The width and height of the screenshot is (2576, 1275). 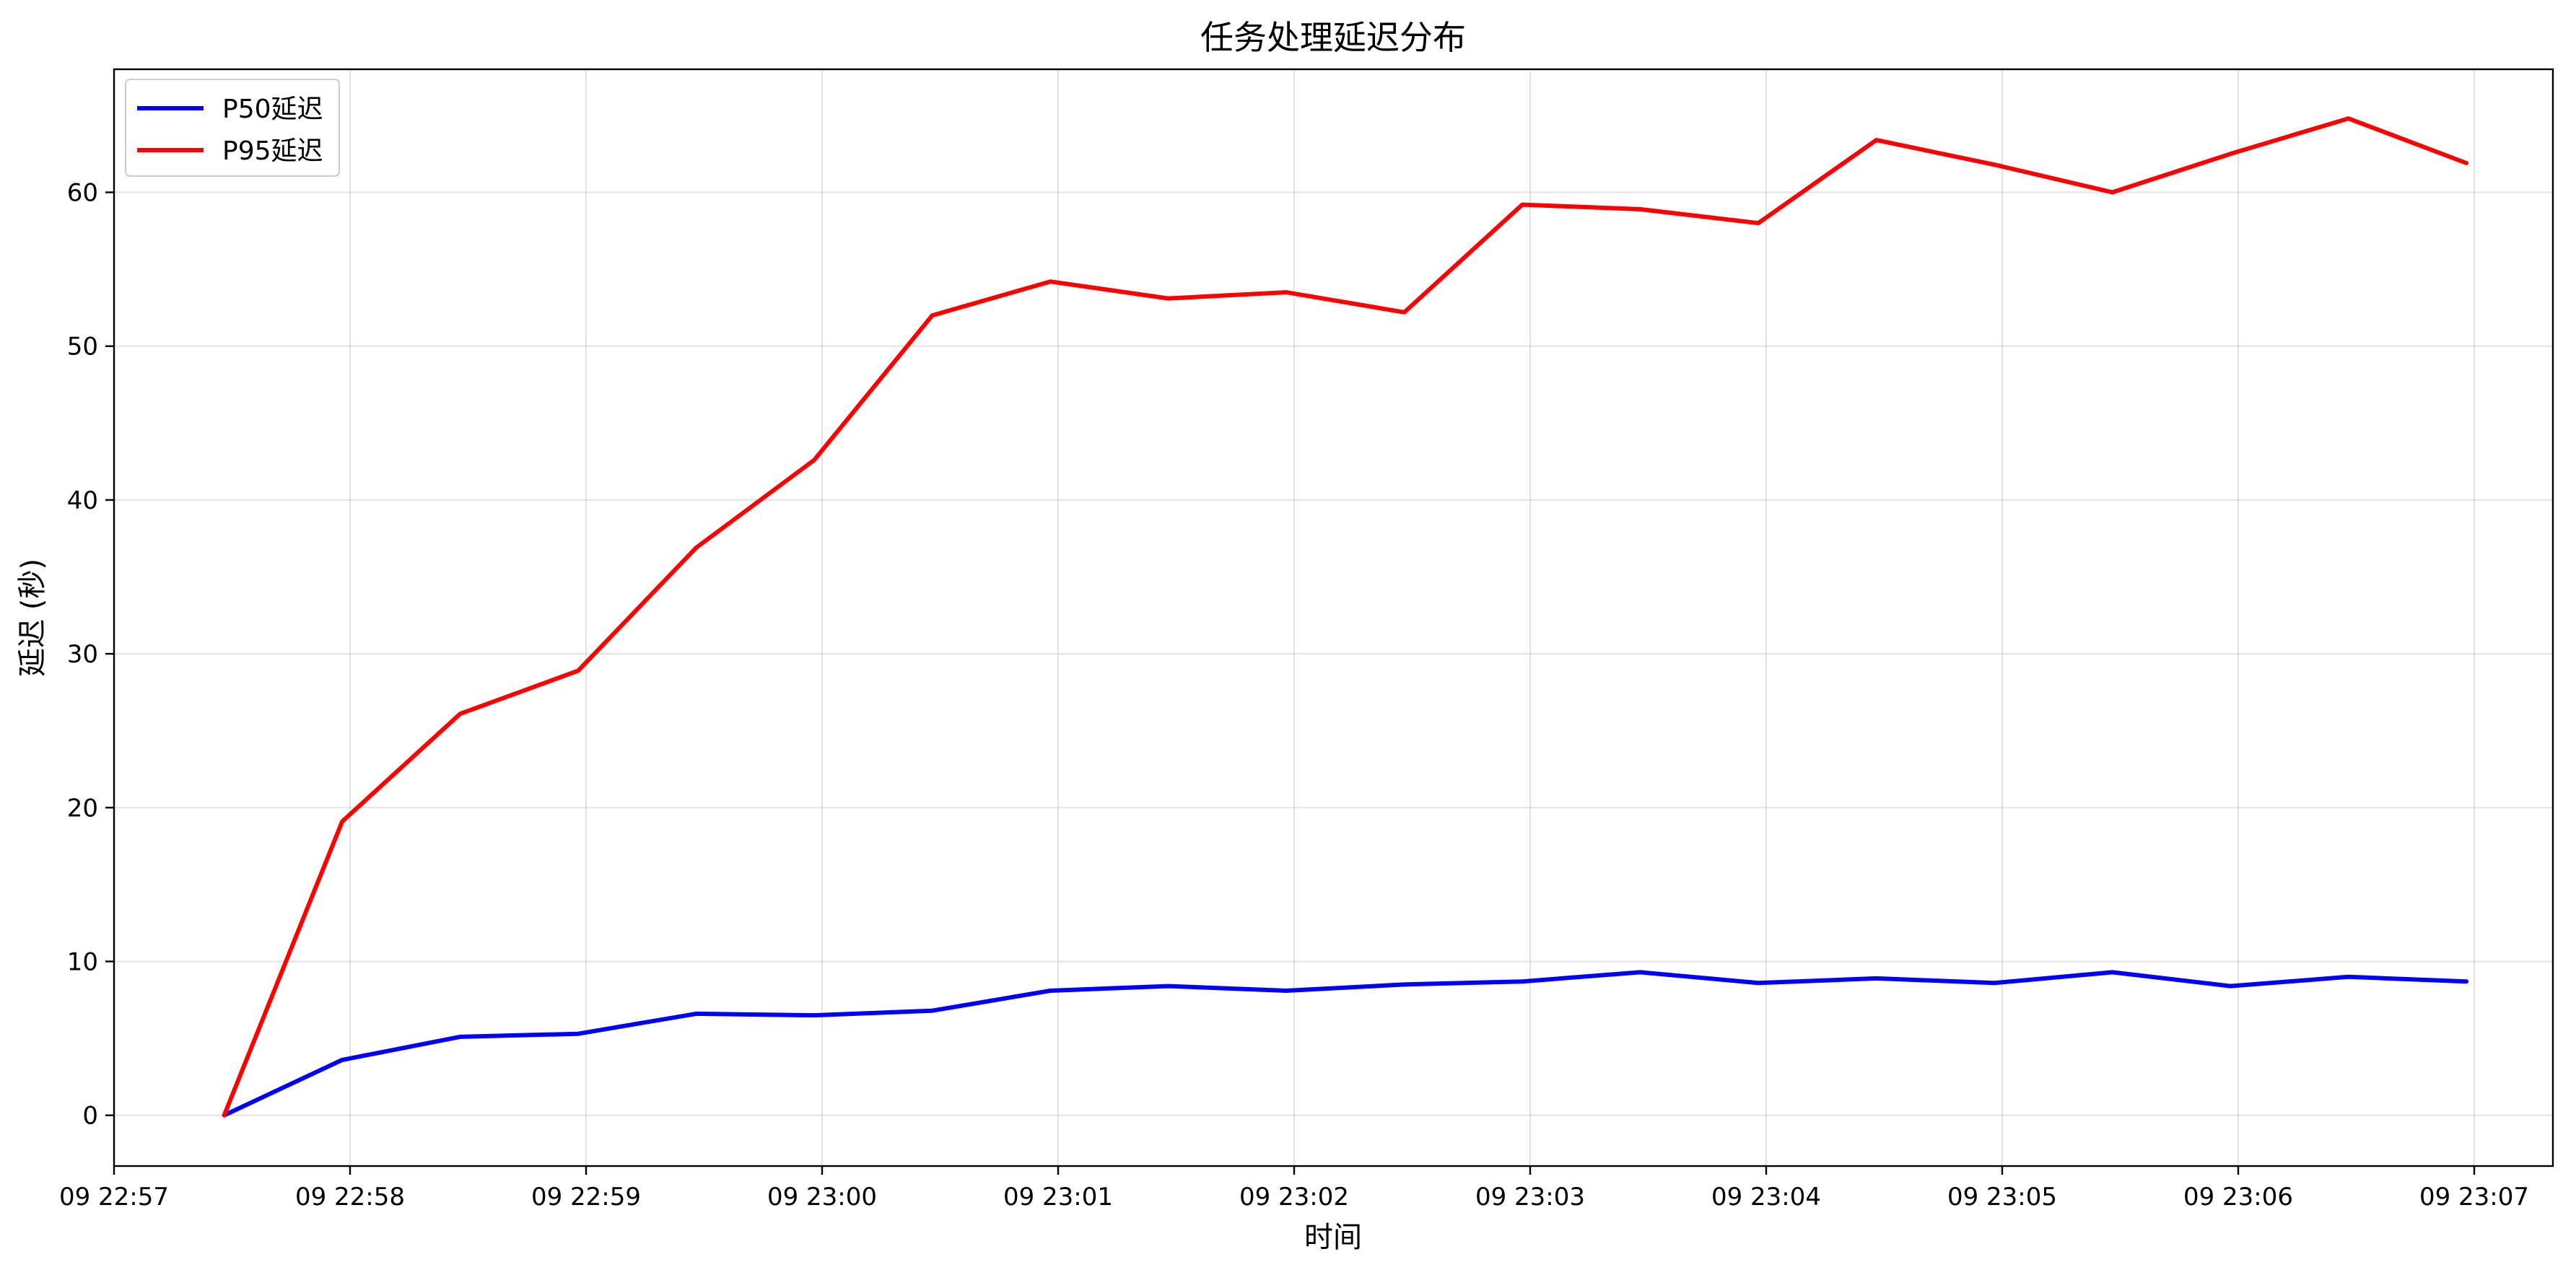 I want to click on y-tick-label: 50, so click(x=82, y=348).